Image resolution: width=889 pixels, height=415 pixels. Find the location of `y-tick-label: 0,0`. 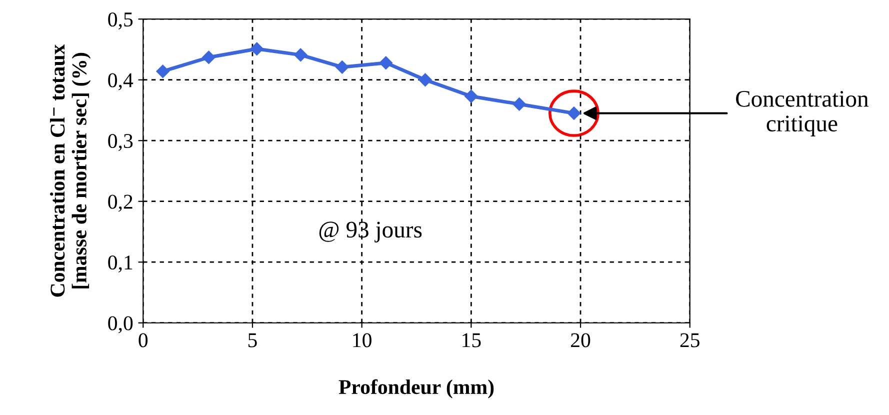

y-tick-label: 0,0 is located at coordinates (120, 325).